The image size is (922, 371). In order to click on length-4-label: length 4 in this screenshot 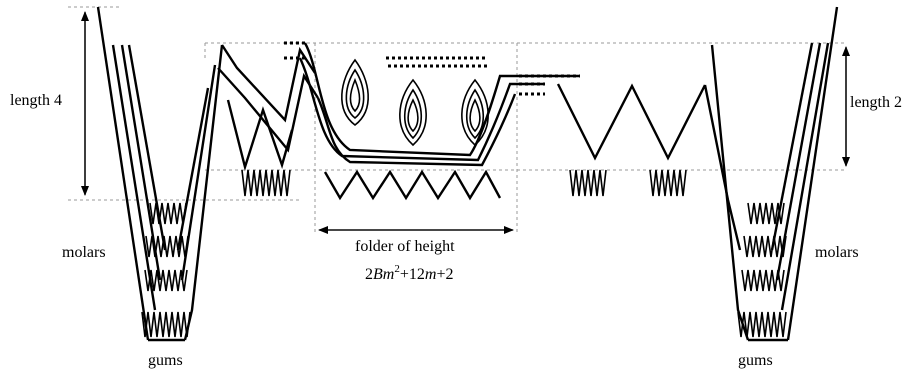, I will do `click(36, 100)`.